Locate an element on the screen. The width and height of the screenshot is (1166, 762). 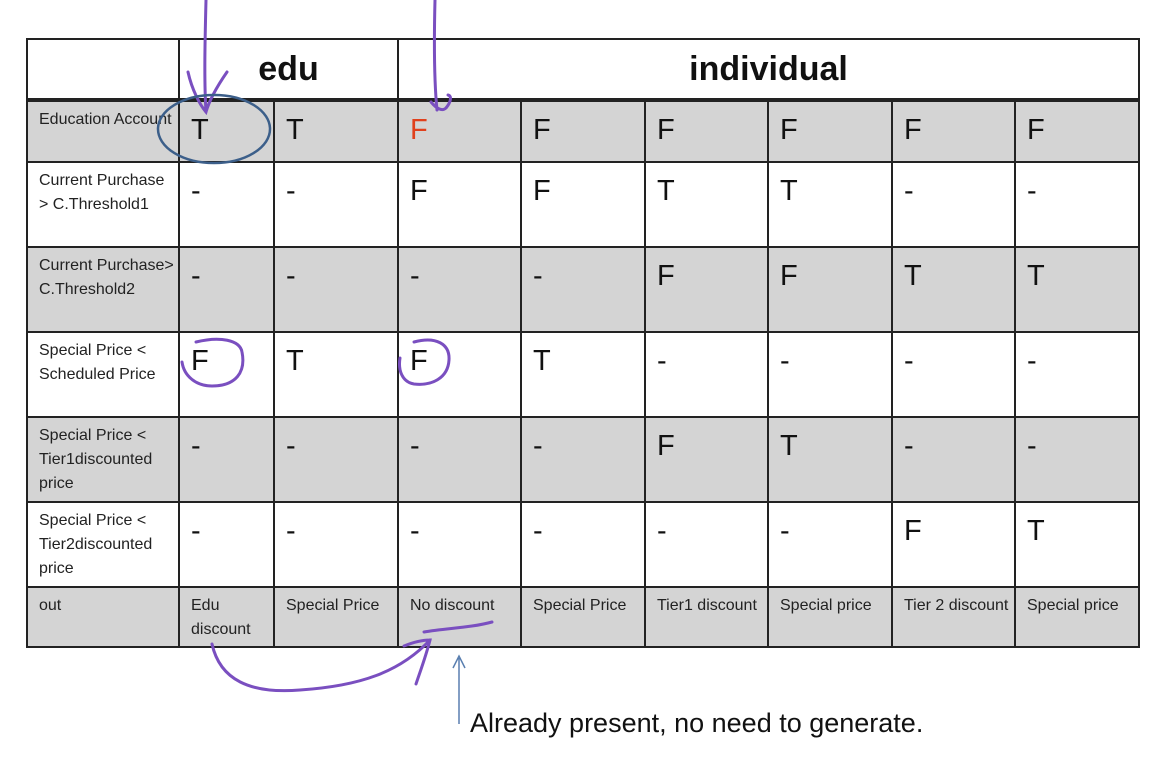
condition-label: Special Price < Tier1discounted price is located at coordinates (103, 459).